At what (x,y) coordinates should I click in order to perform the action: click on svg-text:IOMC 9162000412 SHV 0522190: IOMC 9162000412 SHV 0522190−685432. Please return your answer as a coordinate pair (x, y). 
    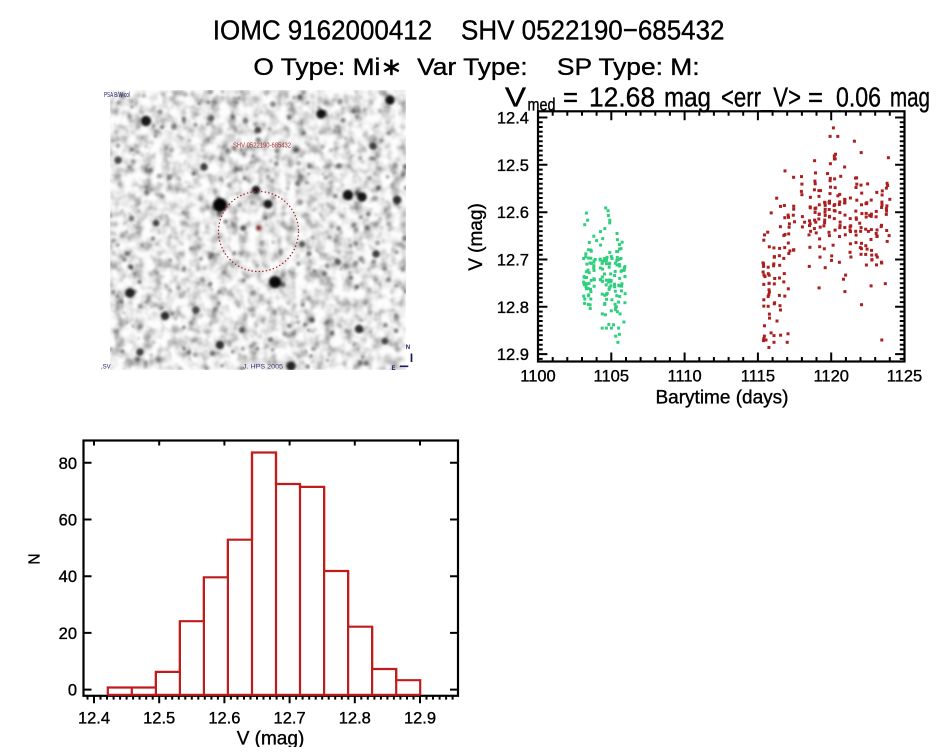
    Looking at the image, I should click on (469, 30).